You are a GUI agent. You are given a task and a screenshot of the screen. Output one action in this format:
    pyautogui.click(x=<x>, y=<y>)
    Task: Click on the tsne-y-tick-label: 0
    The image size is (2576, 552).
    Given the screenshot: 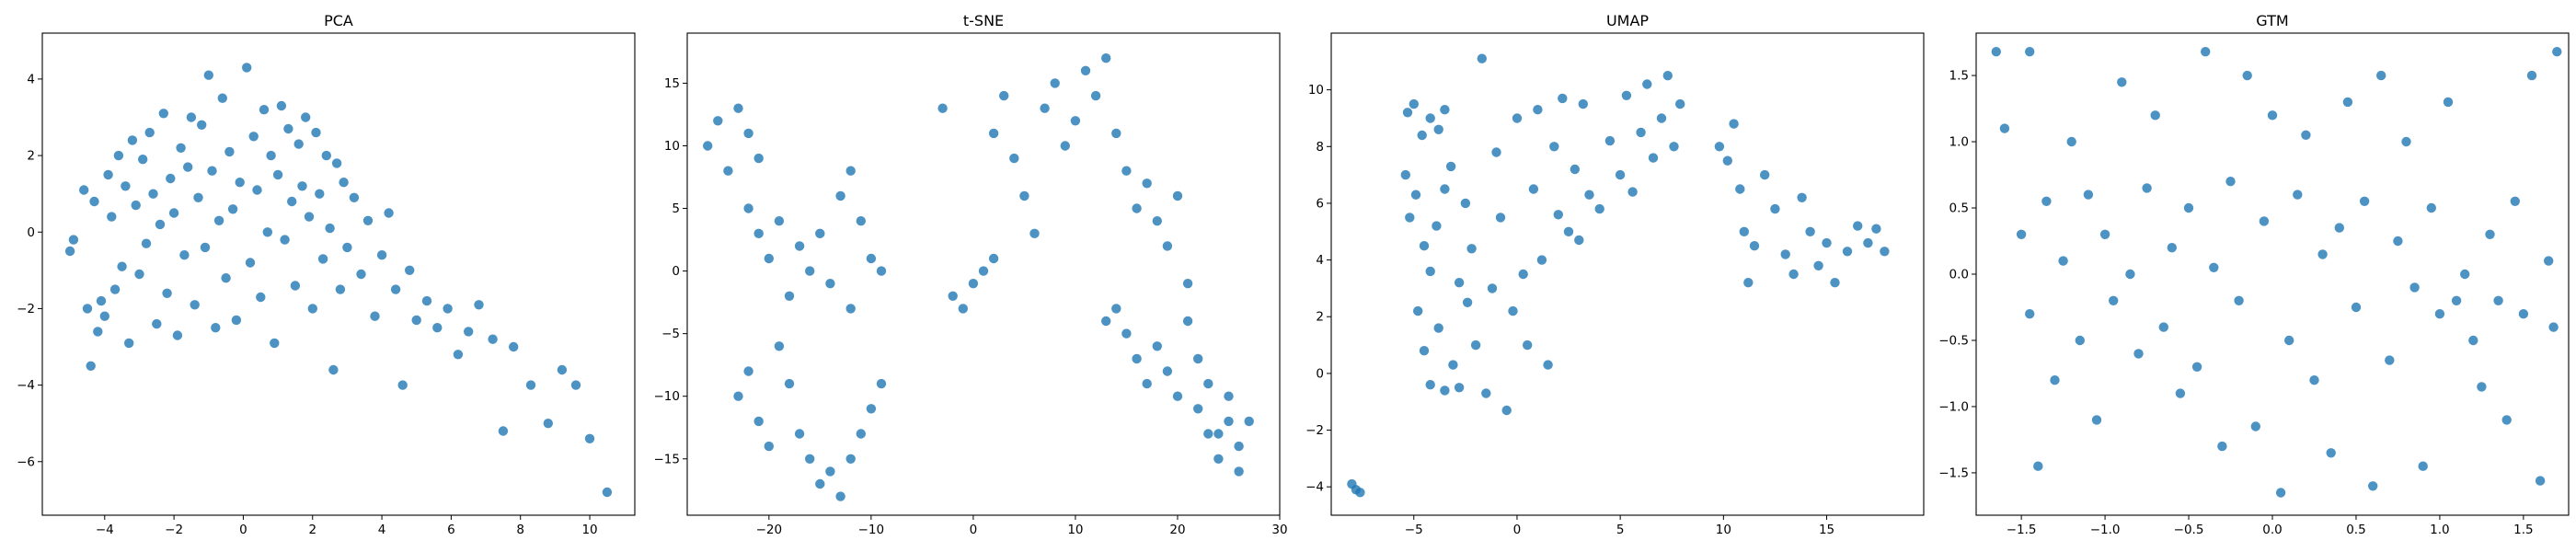 What is the action you would take?
    pyautogui.click(x=676, y=271)
    